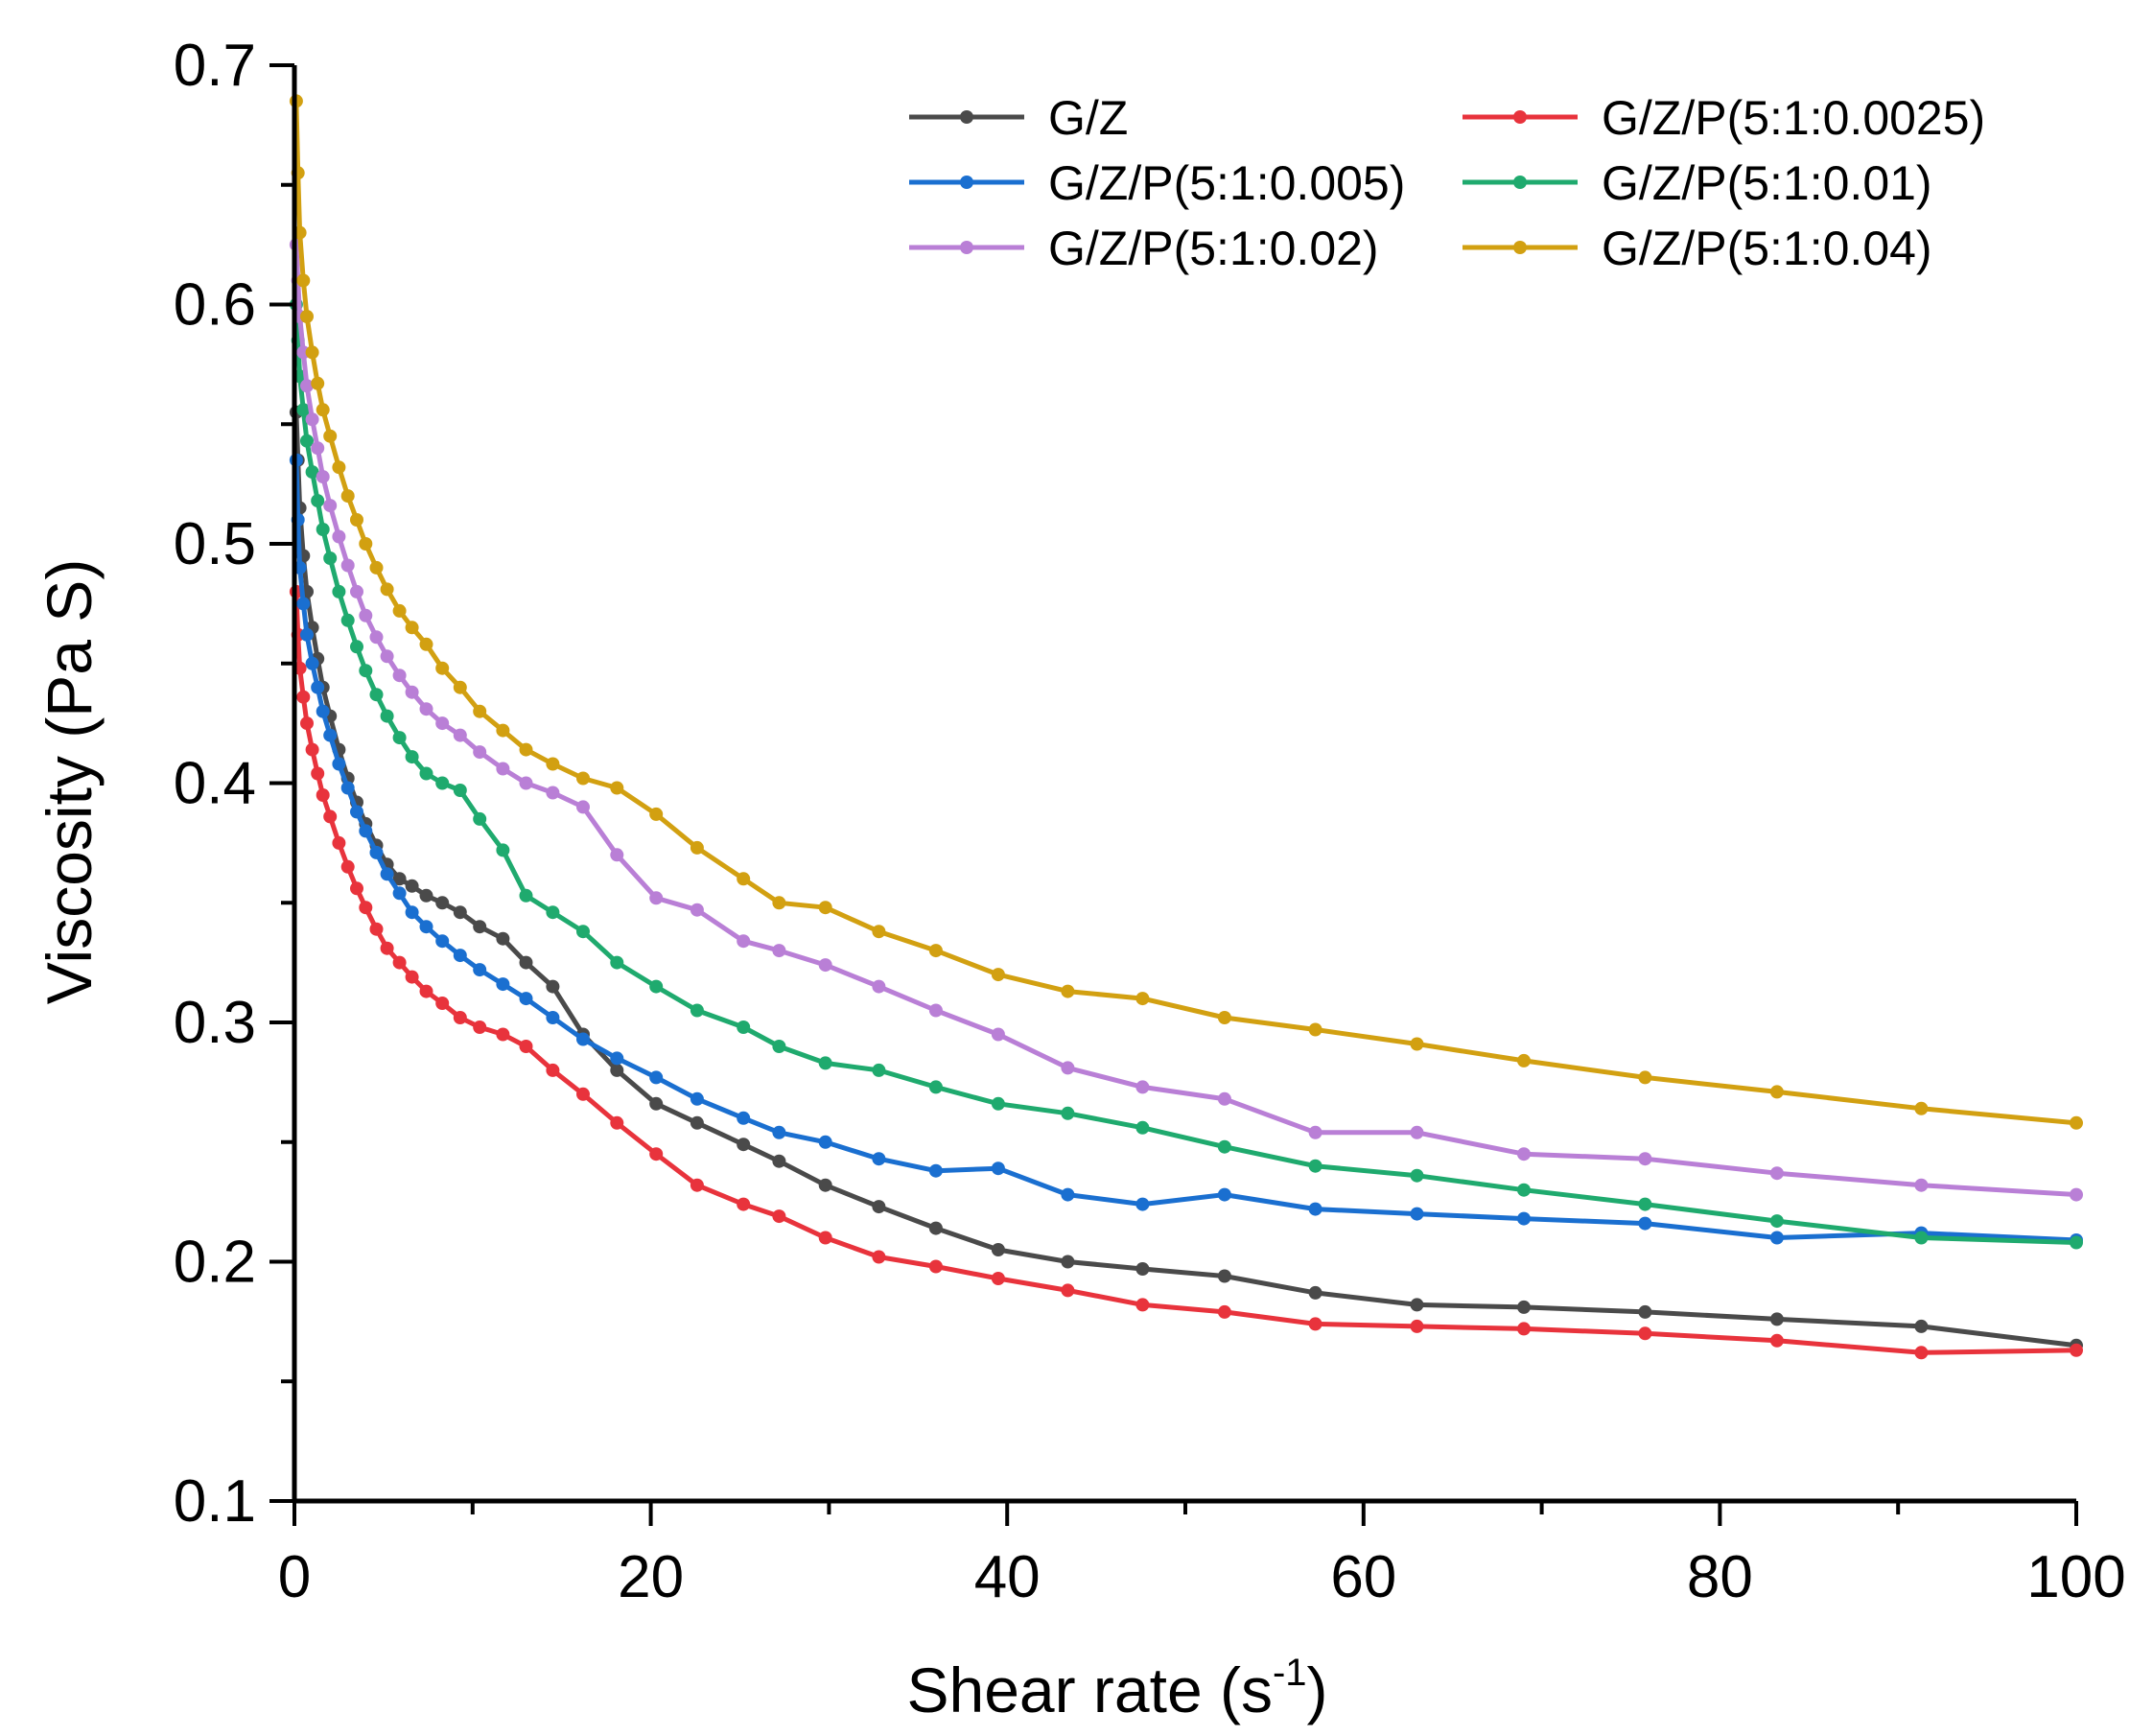 The image size is (2153, 1736). Describe the element at coordinates (1767, 248) in the screenshot. I see `legend-label: G/Z/P(5:1:0.04)` at that location.